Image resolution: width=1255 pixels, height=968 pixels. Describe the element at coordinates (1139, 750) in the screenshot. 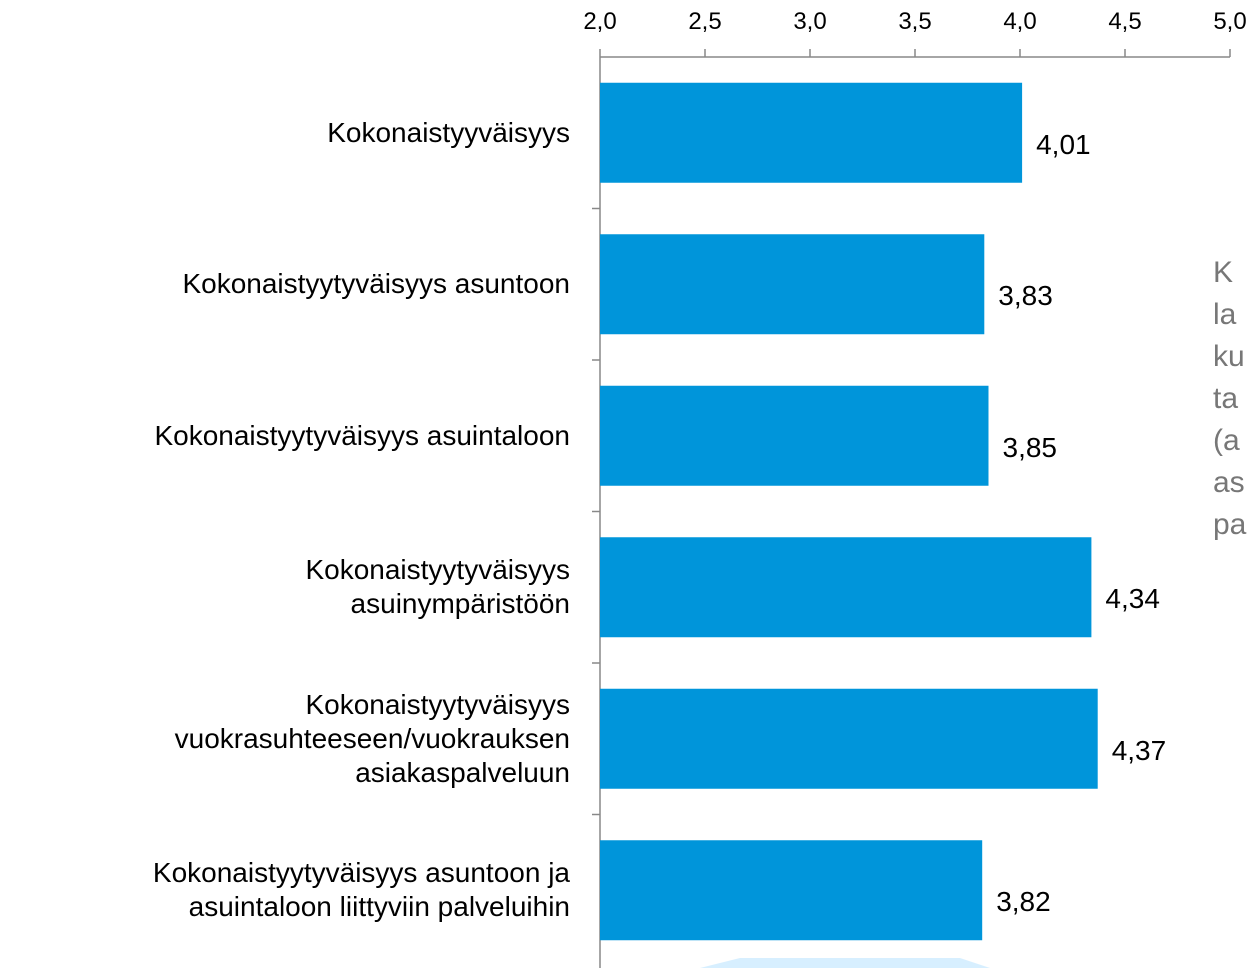

I see `data-label: 4,37` at that location.